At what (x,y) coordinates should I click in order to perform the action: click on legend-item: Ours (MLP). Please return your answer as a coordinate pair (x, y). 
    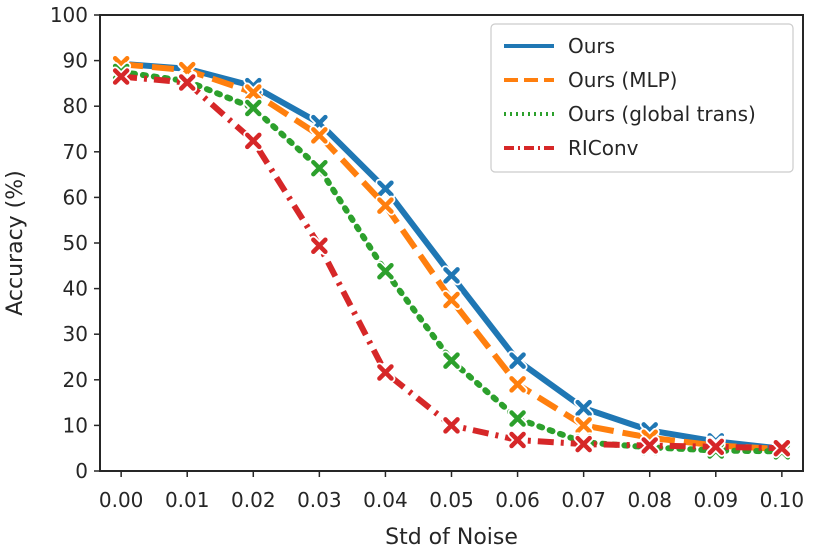
    Looking at the image, I should click on (590, 80).